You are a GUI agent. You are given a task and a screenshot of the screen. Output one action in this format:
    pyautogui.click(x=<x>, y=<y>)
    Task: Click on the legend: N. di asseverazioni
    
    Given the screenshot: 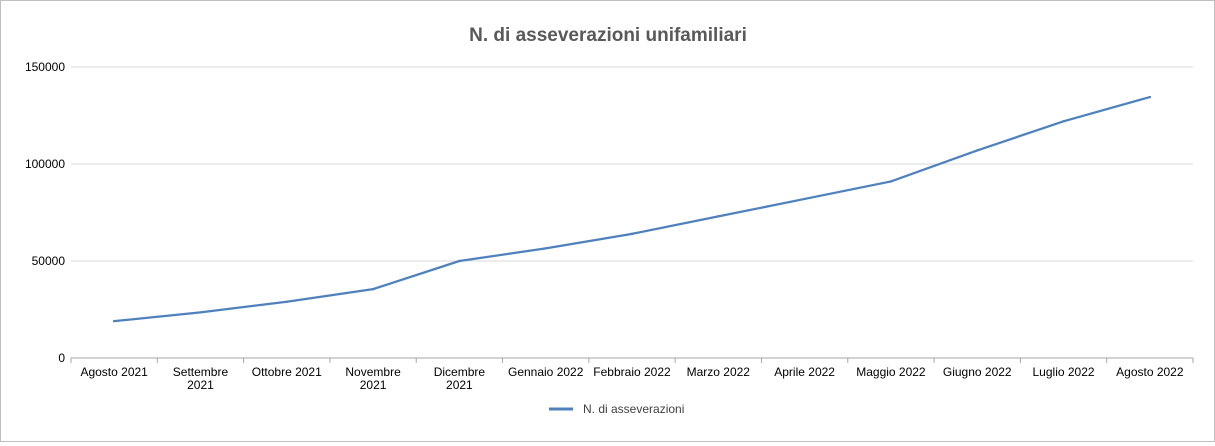 What is the action you would take?
    pyautogui.click(x=616, y=409)
    